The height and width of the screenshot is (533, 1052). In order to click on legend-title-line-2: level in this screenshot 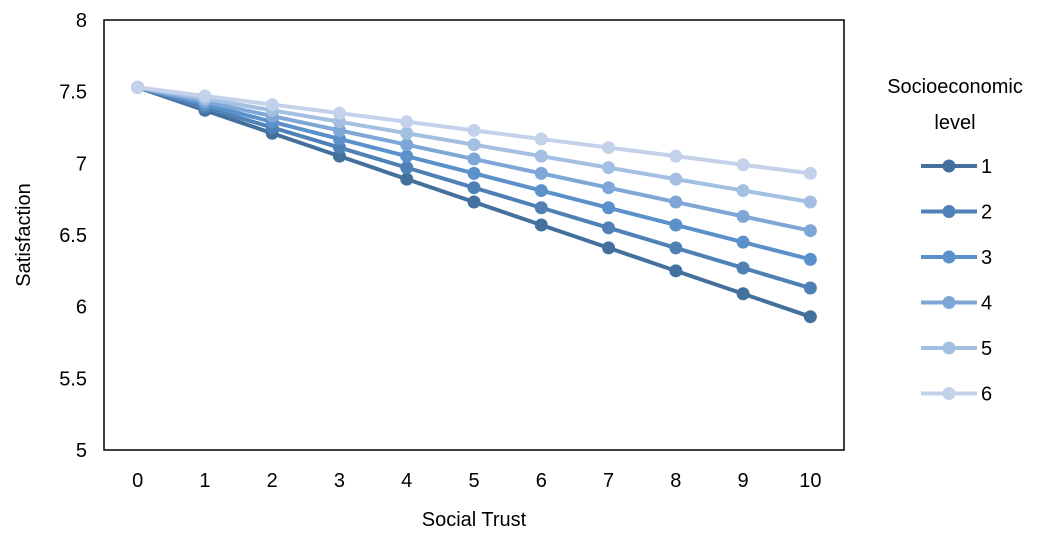, I will do `click(954, 123)`.